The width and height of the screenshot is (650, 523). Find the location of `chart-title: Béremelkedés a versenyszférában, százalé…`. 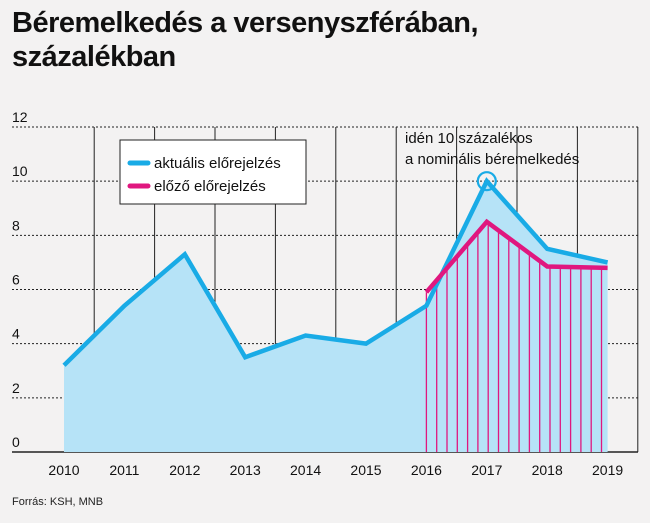

chart-title: Béremelkedés a versenyszférában, százalé… is located at coordinates (245, 40).